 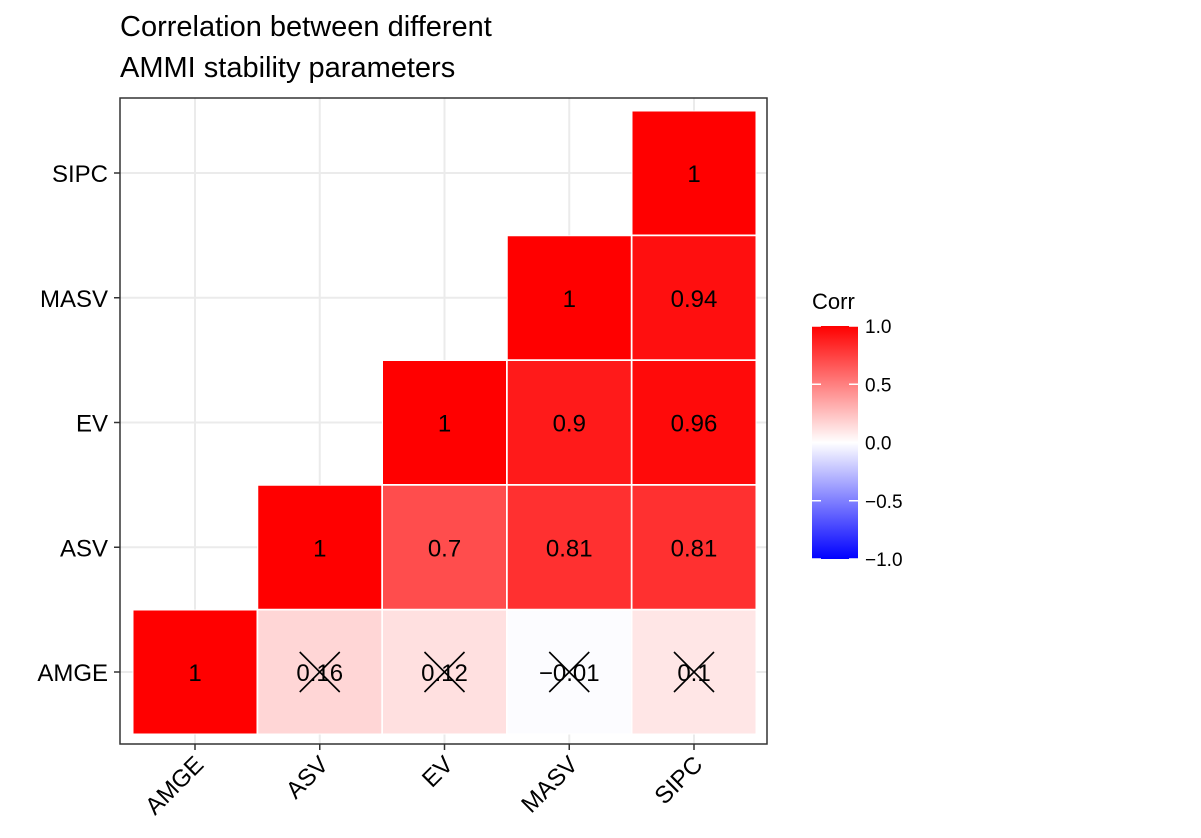 What do you see at coordinates (507, 672) in the screenshot?
I see `insignificance-marks` at bounding box center [507, 672].